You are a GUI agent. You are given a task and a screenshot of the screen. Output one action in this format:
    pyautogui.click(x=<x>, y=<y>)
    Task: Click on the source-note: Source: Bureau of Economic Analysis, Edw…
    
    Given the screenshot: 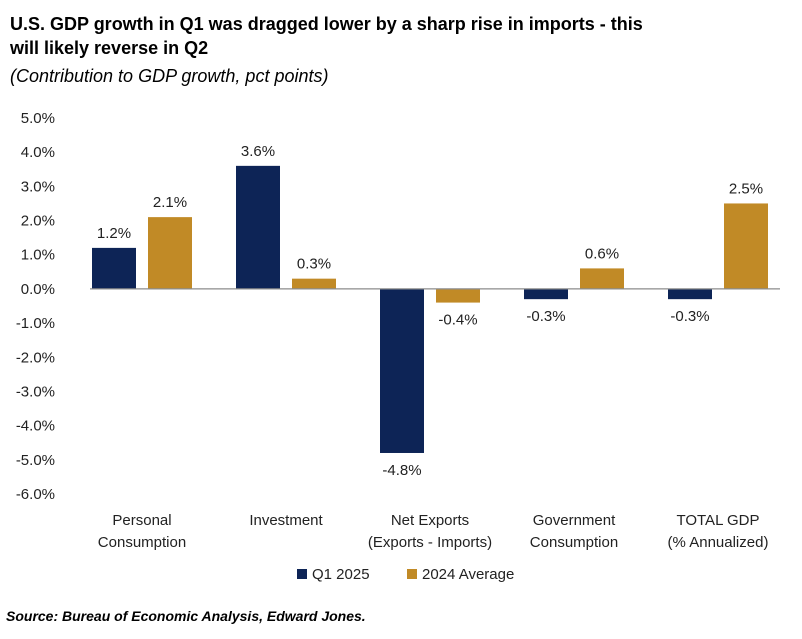 What is the action you would take?
    pyautogui.click(x=186, y=616)
    